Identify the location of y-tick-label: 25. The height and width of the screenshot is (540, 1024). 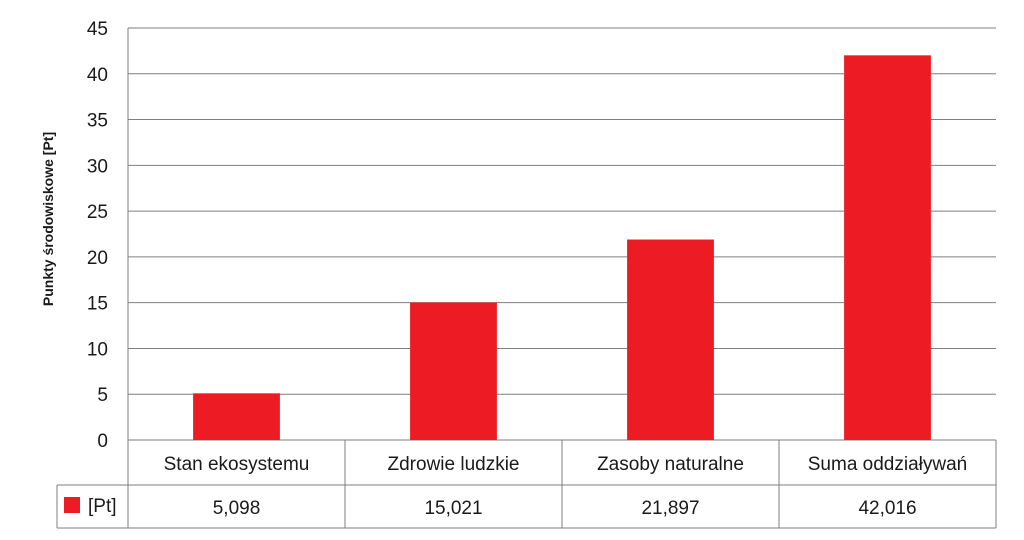
(97, 212).